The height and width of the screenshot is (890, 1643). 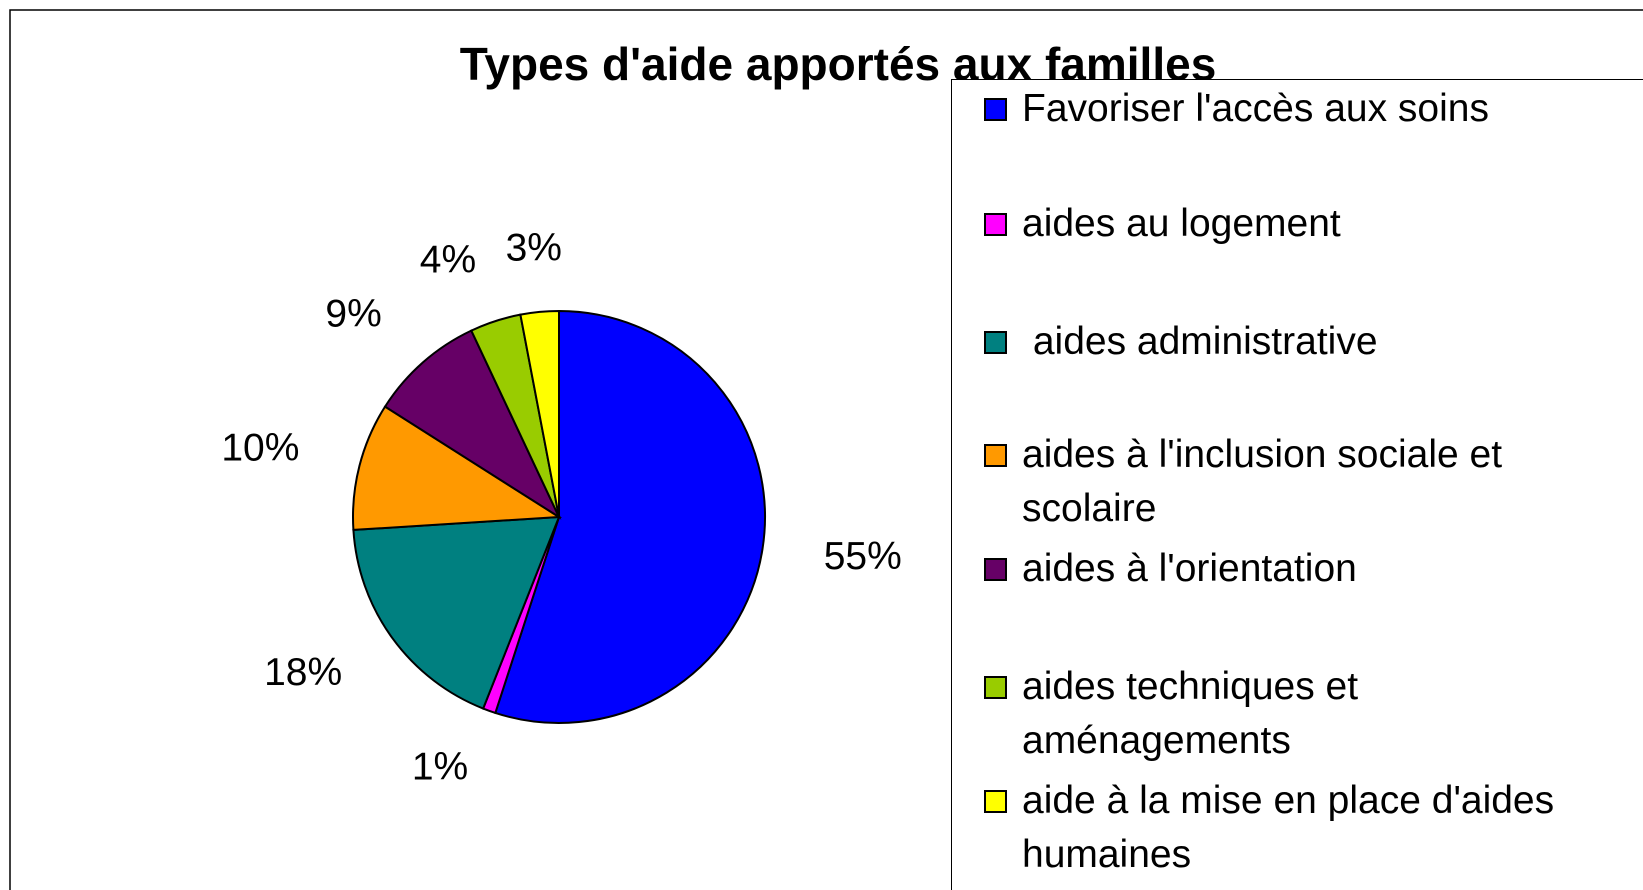 I want to click on legend-label: aides techniques et aménagements, so click(x=1195, y=713).